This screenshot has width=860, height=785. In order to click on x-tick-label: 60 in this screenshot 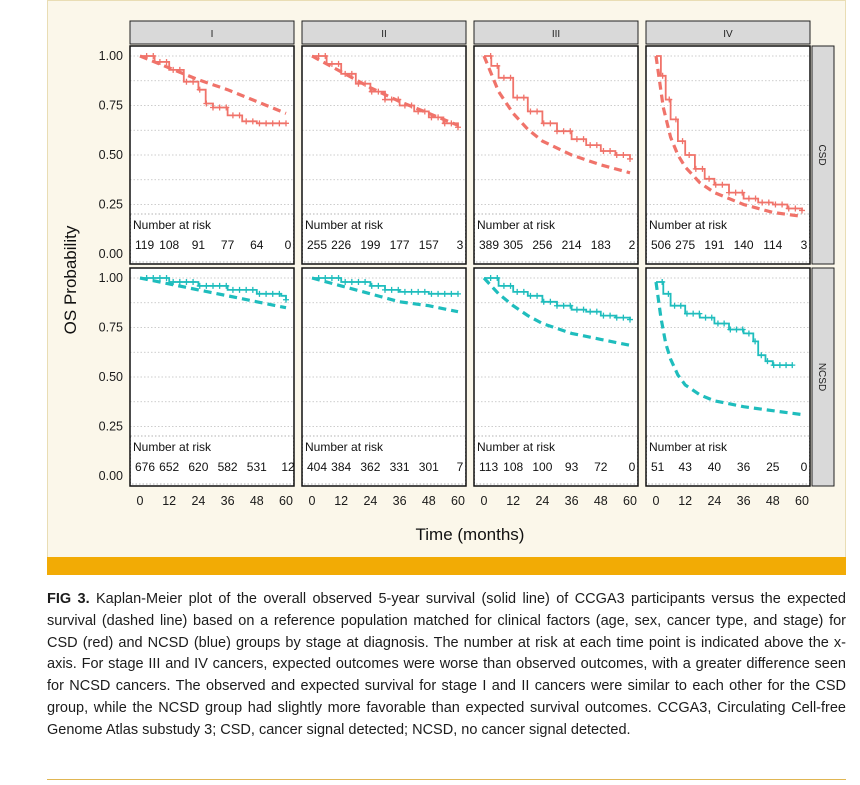, I will do `click(630, 501)`.